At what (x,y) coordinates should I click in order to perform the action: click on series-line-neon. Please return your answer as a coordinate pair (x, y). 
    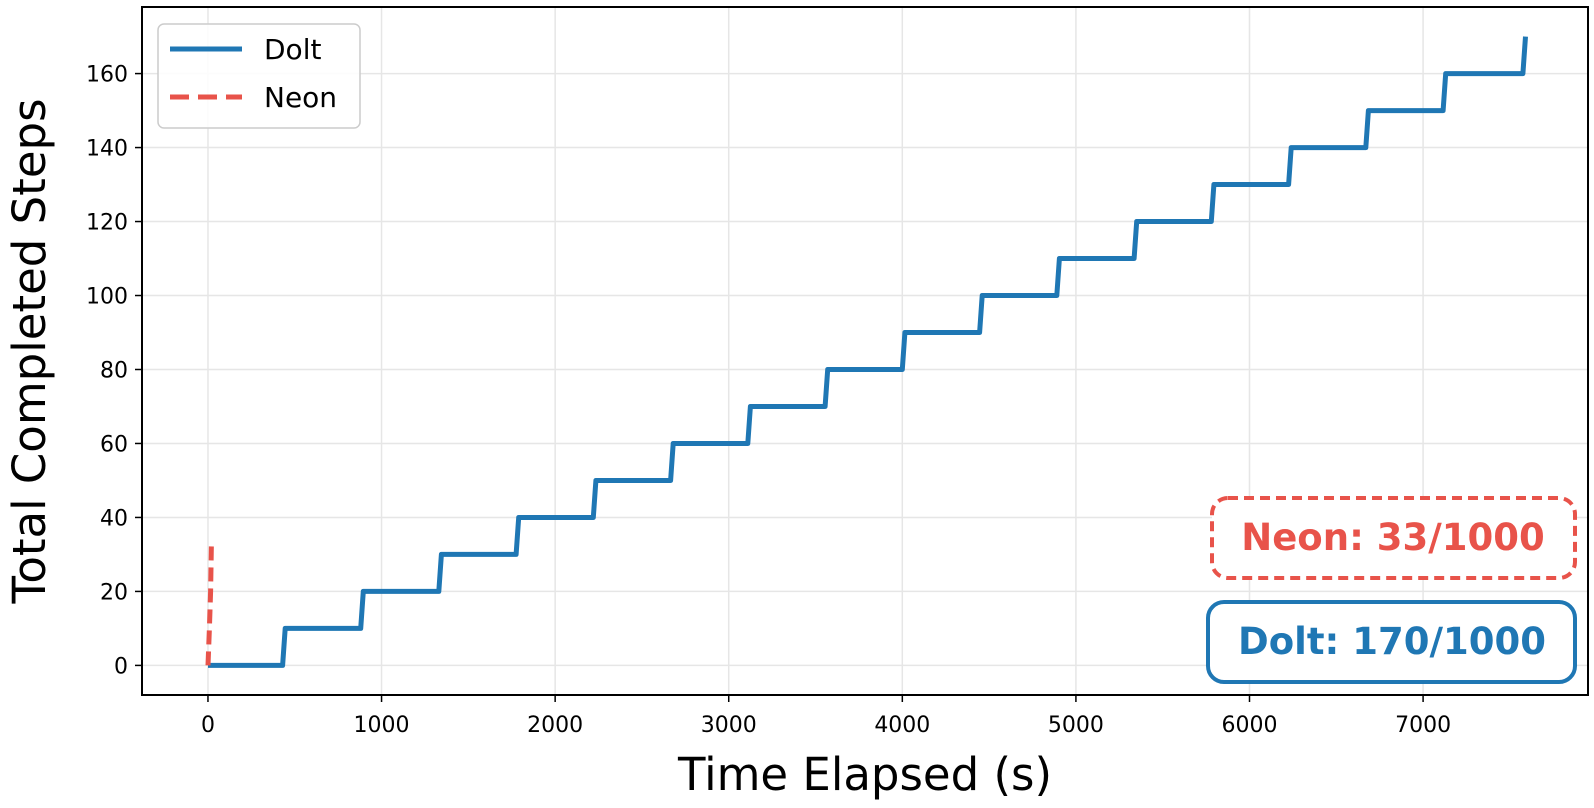
    Looking at the image, I should click on (209, 604).